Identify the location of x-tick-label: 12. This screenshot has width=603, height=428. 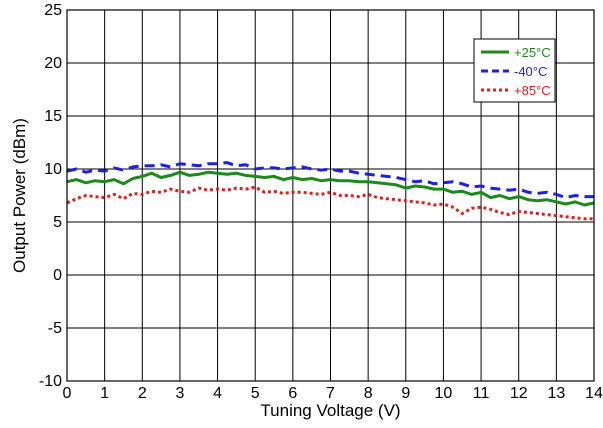
(519, 393).